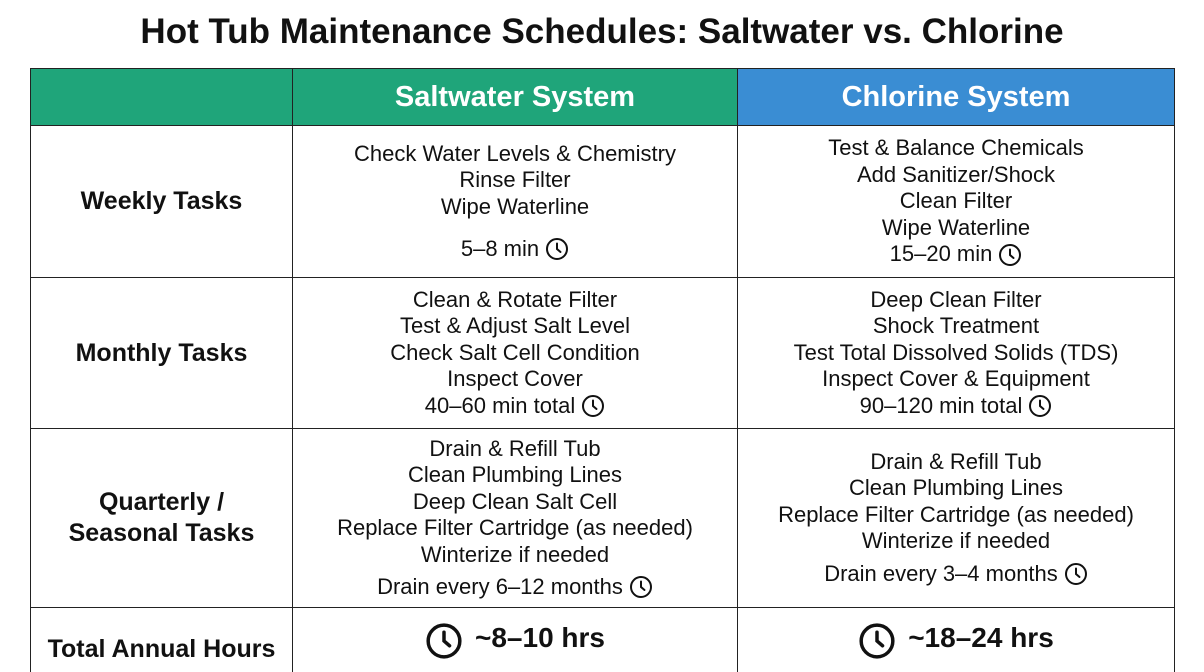 The height and width of the screenshot is (672, 1204). What do you see at coordinates (161, 533) in the screenshot?
I see `row-label: Seasonal Tasks` at bounding box center [161, 533].